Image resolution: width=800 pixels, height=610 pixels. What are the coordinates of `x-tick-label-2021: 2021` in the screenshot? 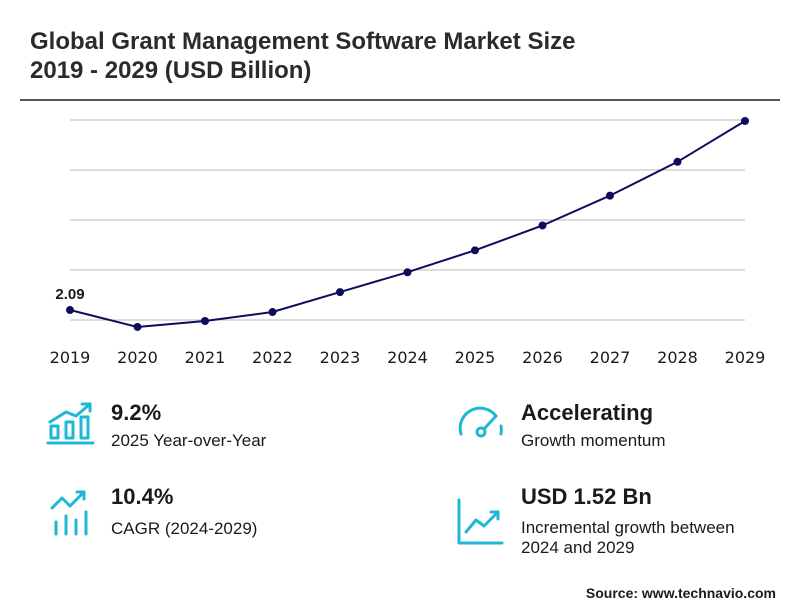 It's located at (205, 357).